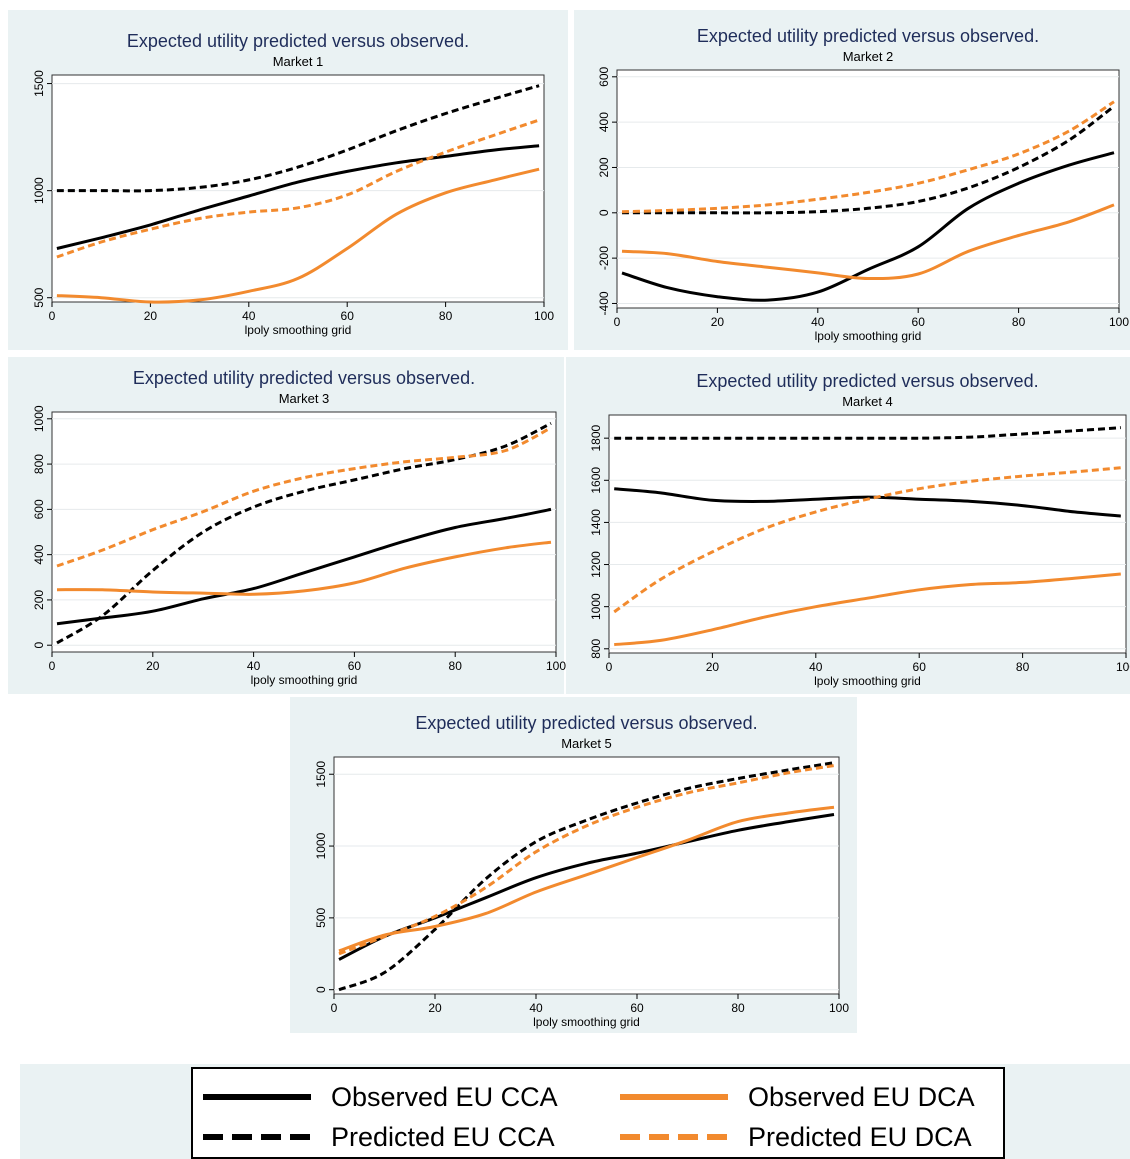  Describe the element at coordinates (39, 83) in the screenshot. I see `y-tick-label-market-1: 1500` at that location.